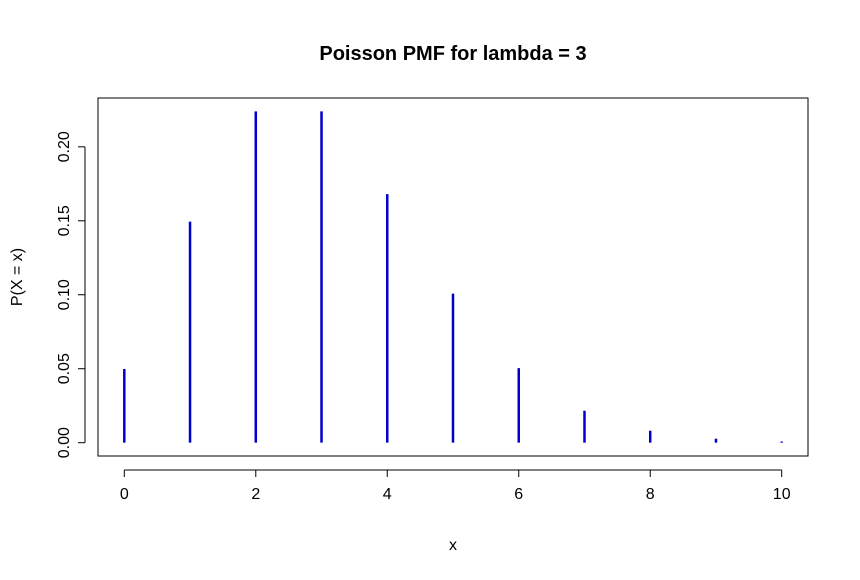  Describe the element at coordinates (255, 494) in the screenshot. I see `x-tick-label: 2` at that location.